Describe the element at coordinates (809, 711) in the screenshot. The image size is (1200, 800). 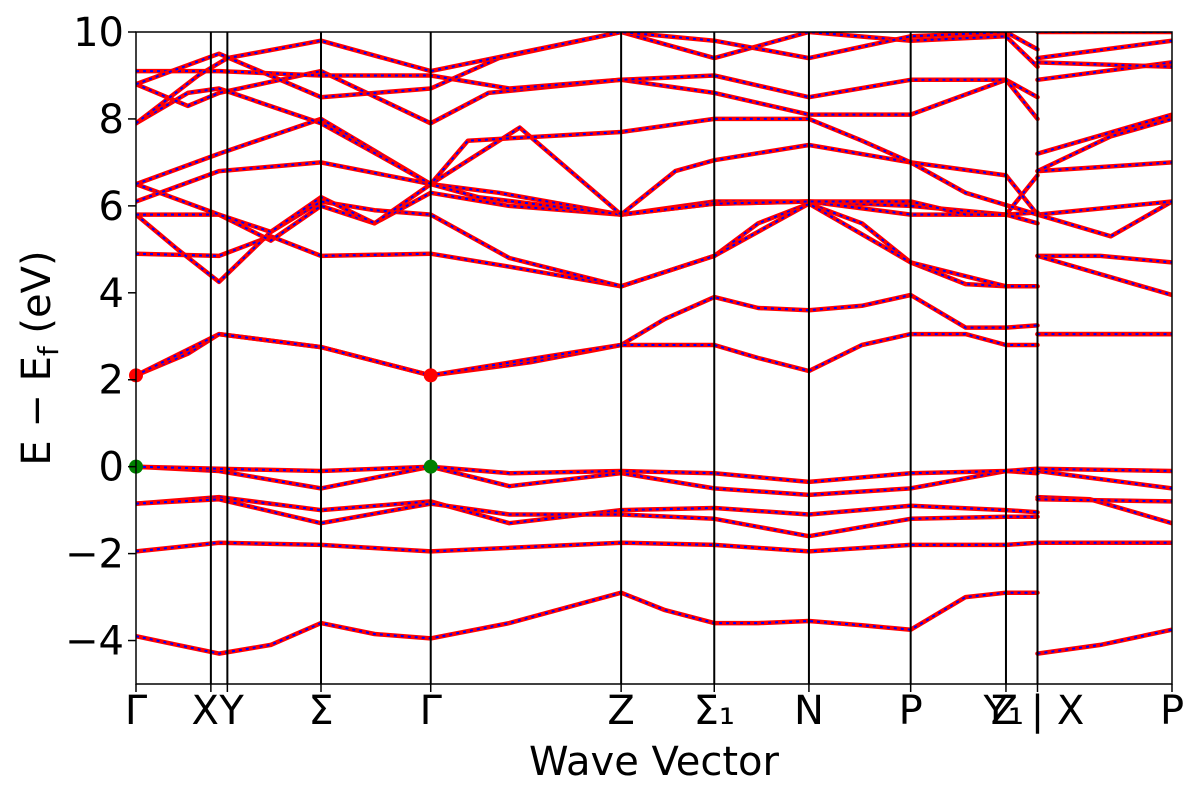
I see `x-tick-label: N` at that location.